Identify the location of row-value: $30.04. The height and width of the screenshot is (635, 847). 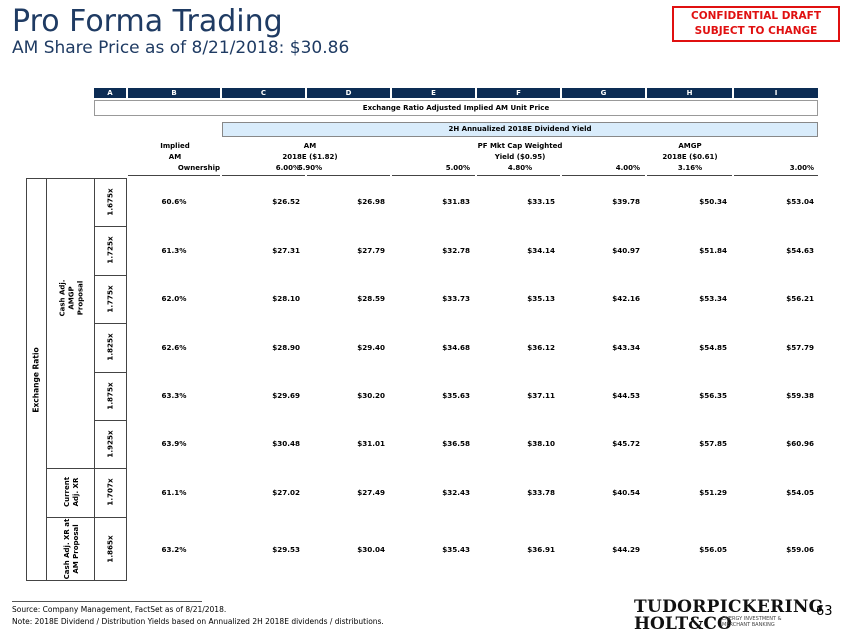
(371, 549).